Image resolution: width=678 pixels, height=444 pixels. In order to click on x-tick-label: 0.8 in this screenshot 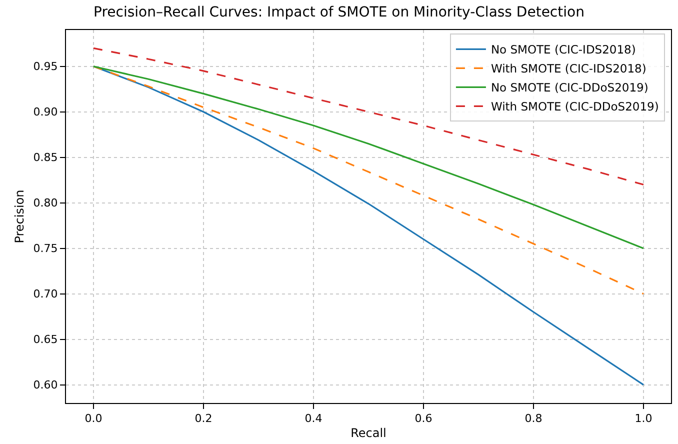, I will do `click(533, 419)`.